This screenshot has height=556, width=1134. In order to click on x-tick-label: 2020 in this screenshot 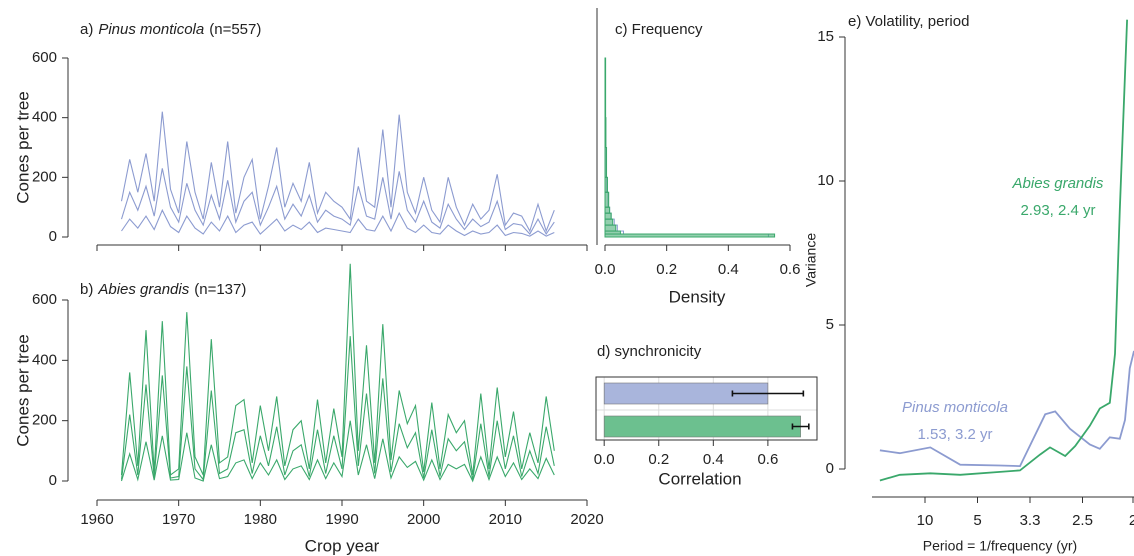, I will do `click(586, 519)`.